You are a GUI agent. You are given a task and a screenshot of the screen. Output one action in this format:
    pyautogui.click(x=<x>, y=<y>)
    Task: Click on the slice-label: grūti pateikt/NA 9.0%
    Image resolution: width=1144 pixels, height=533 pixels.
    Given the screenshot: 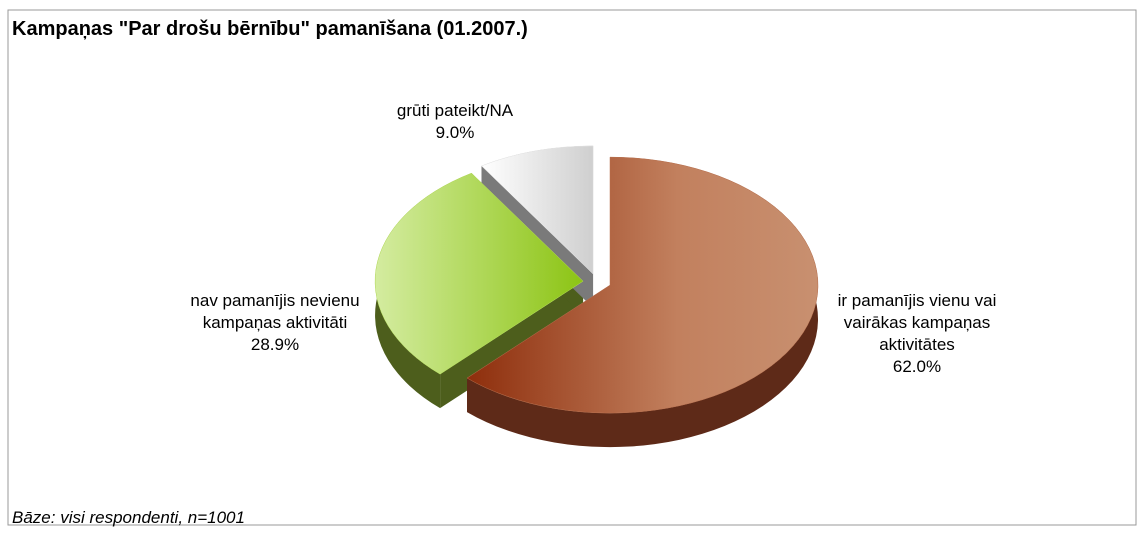 What is the action you would take?
    pyautogui.click(x=455, y=122)
    